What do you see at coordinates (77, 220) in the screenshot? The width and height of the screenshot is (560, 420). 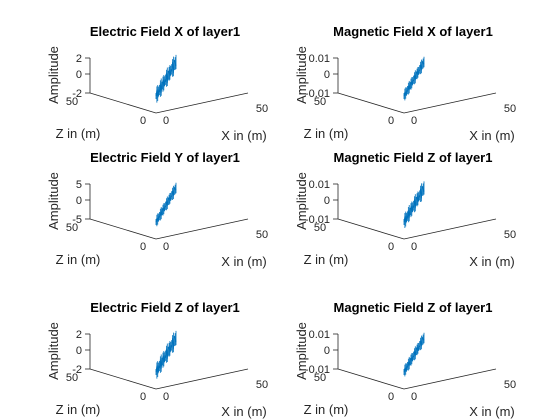 I see `z-tick-label: -5` at bounding box center [77, 220].